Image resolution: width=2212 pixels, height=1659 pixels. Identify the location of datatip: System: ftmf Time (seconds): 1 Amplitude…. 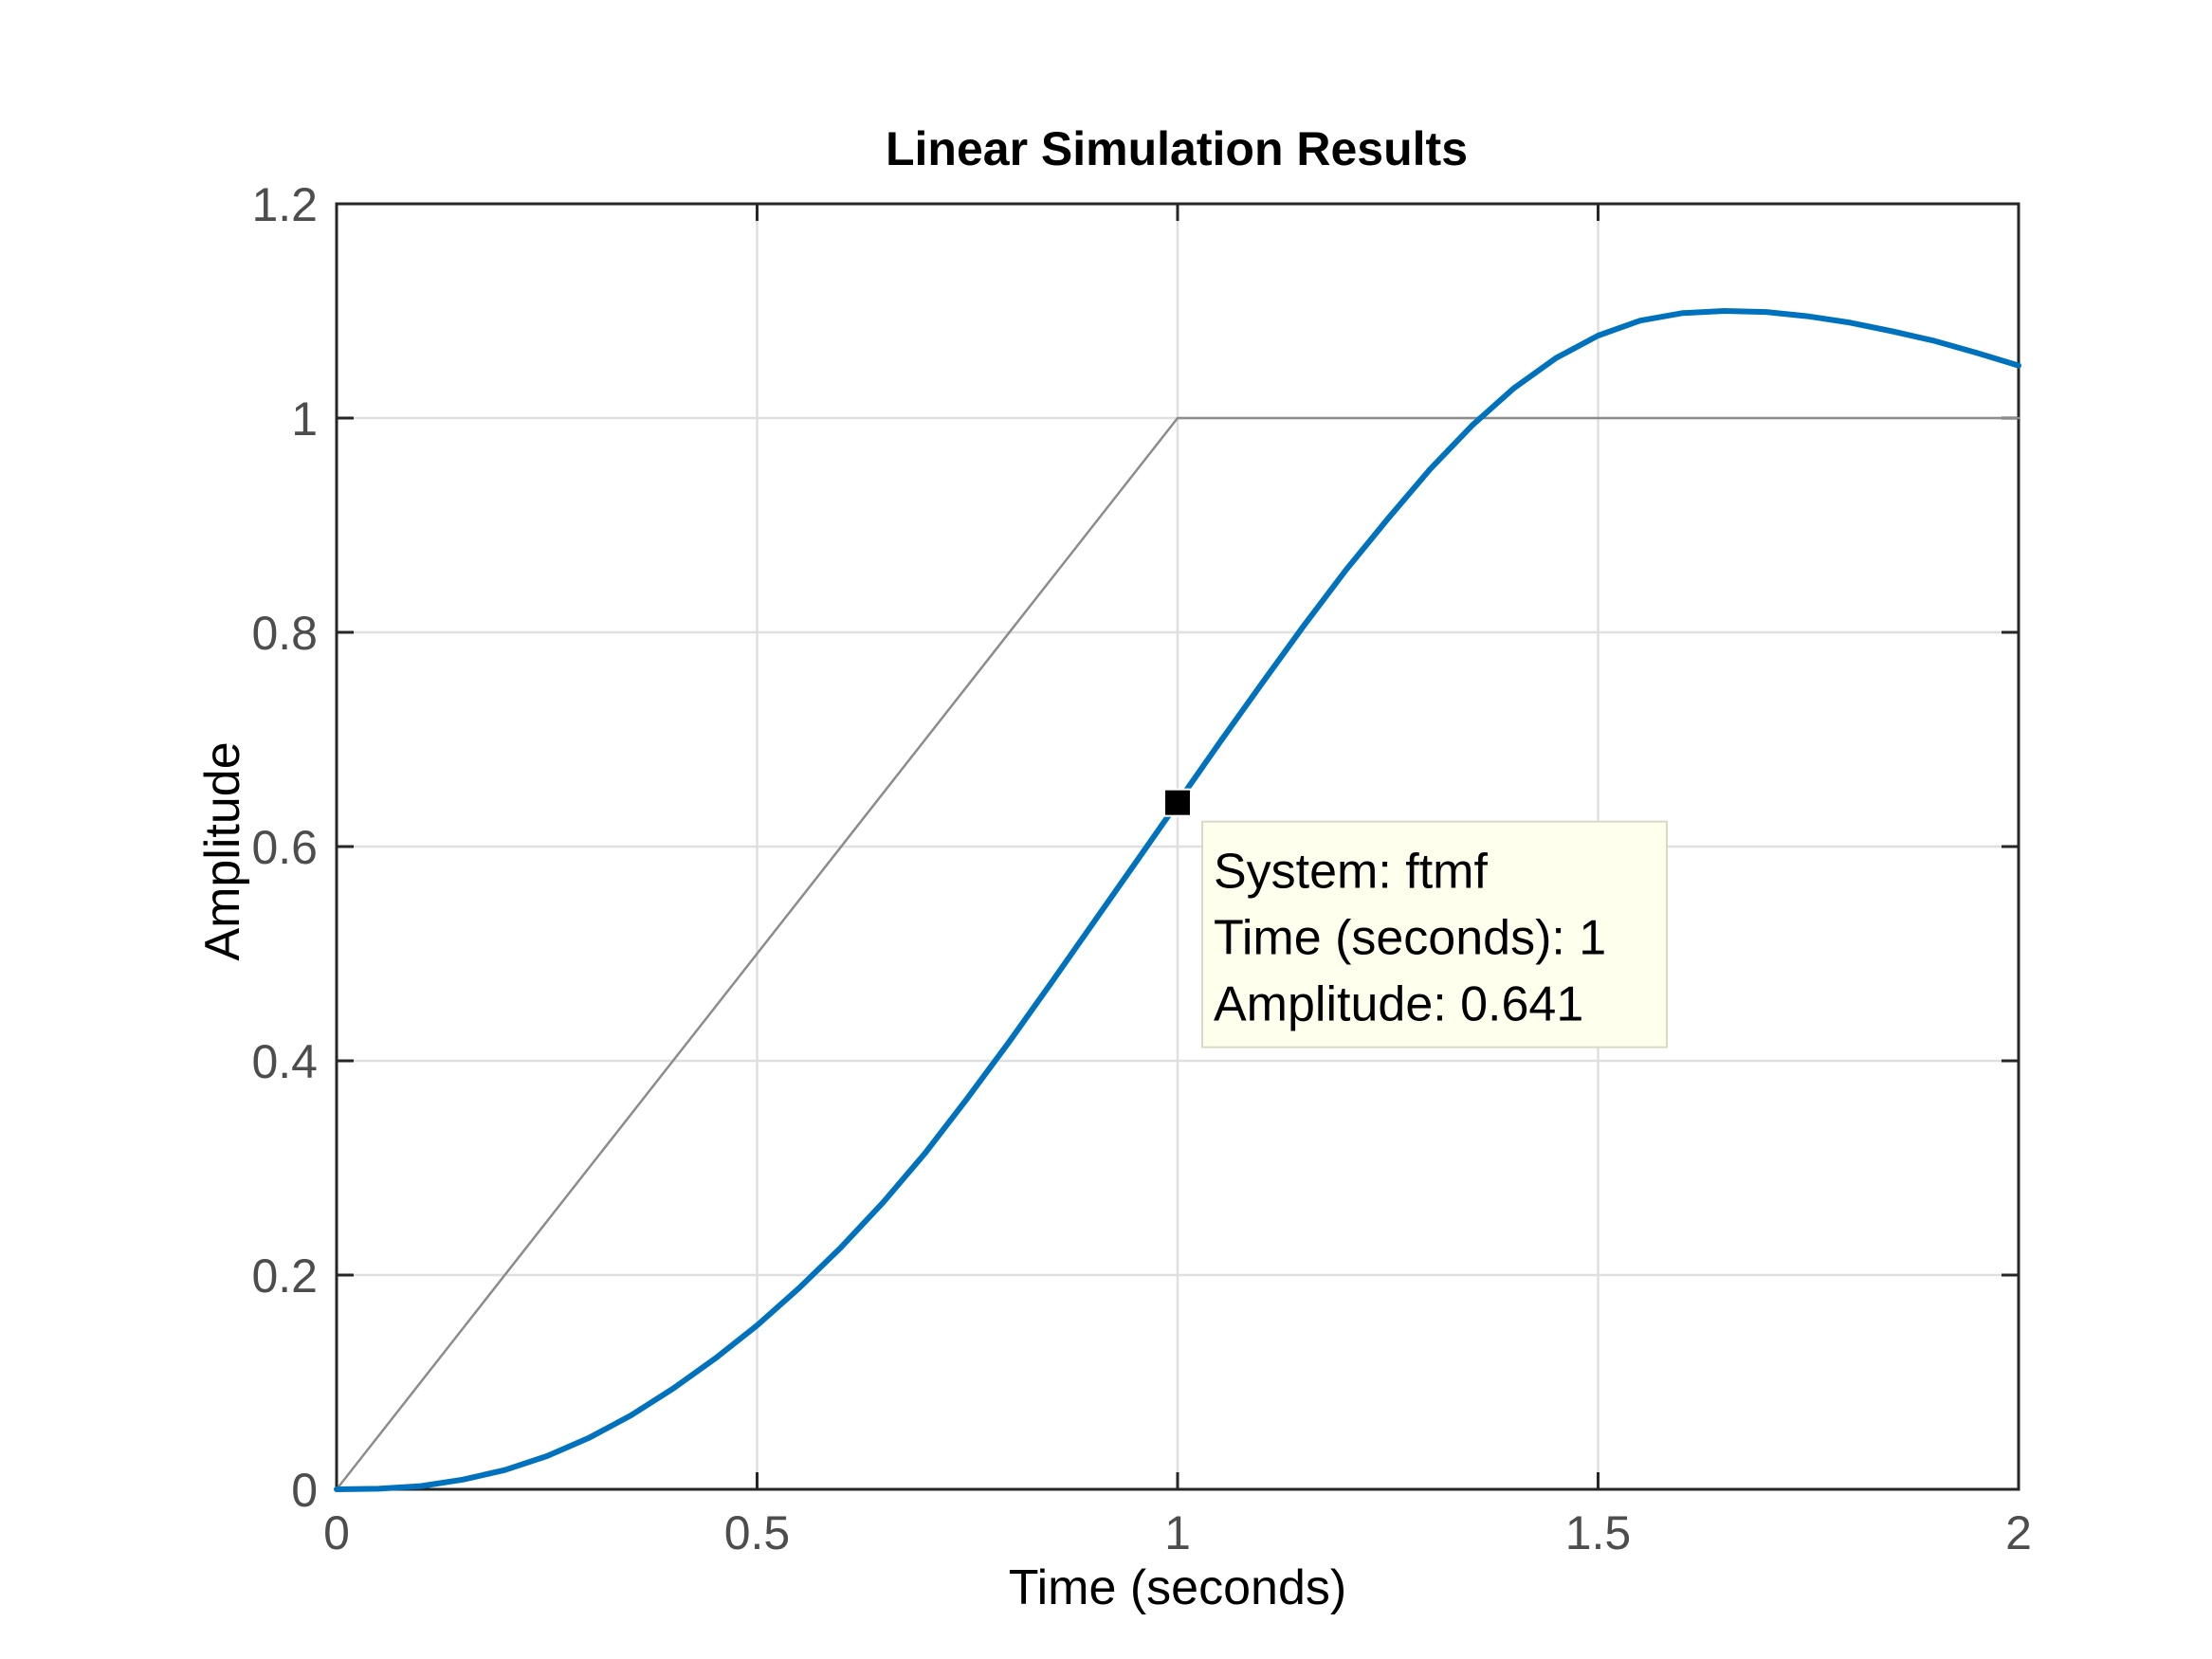
(1434, 934).